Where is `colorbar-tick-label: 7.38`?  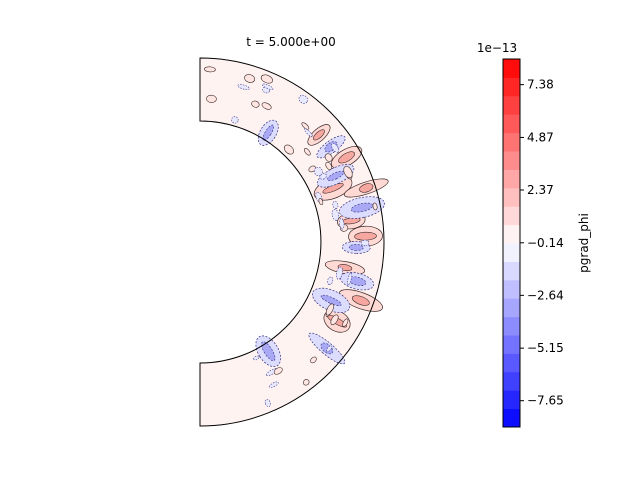
colorbar-tick-label: 7.38 is located at coordinates (540, 85).